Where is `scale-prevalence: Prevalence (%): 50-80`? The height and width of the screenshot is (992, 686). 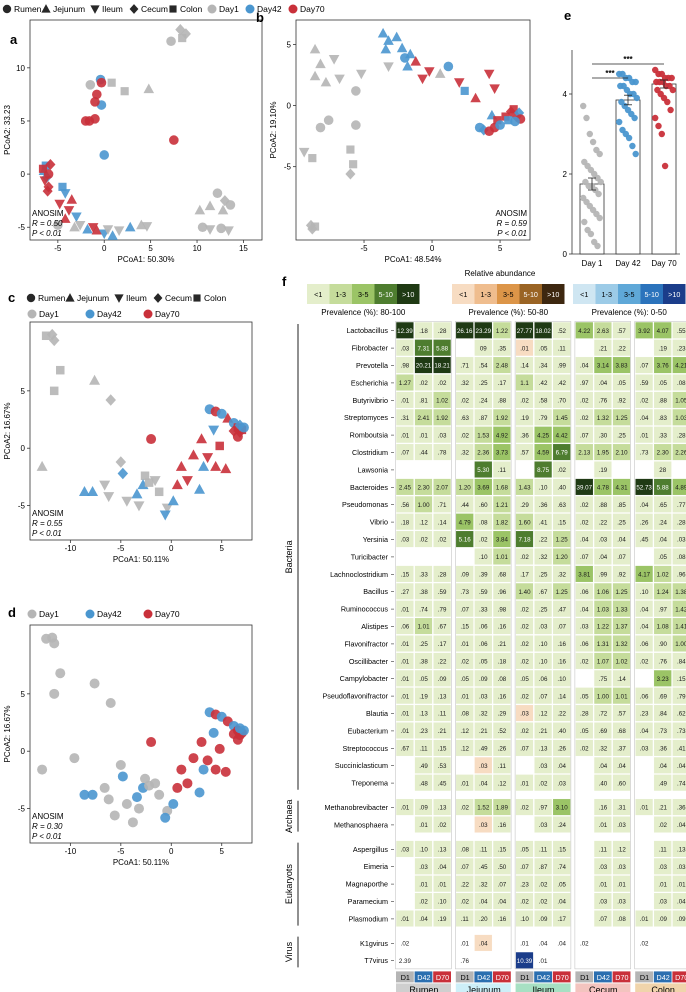
scale-prevalence: Prevalence (%): 50-80 is located at coordinates (508, 312).